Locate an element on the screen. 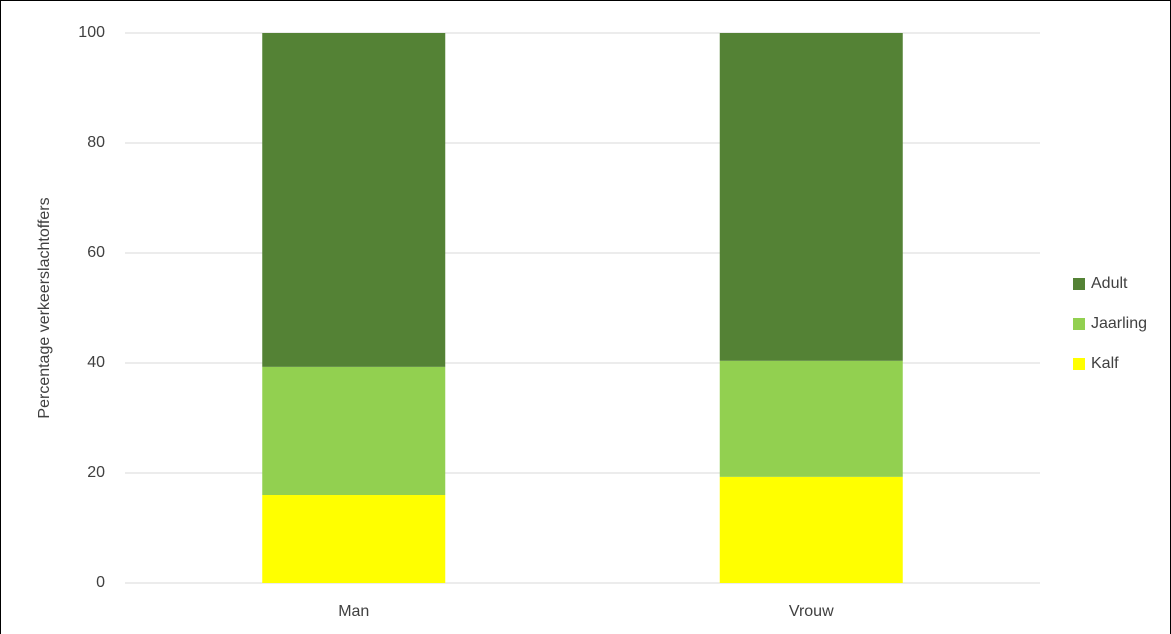 The image size is (1171, 634). y-axis-label: Percentage verkeerslachtoffers is located at coordinates (44, 307).